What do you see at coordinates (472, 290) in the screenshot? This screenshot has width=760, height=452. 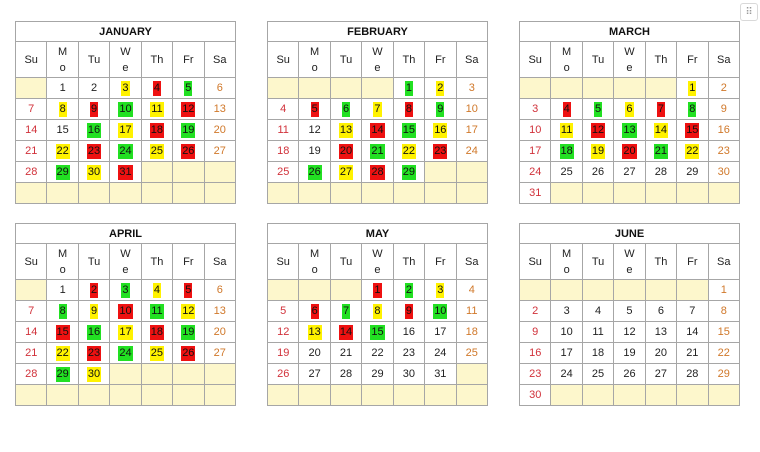 I see `day-cell: 4` at bounding box center [472, 290].